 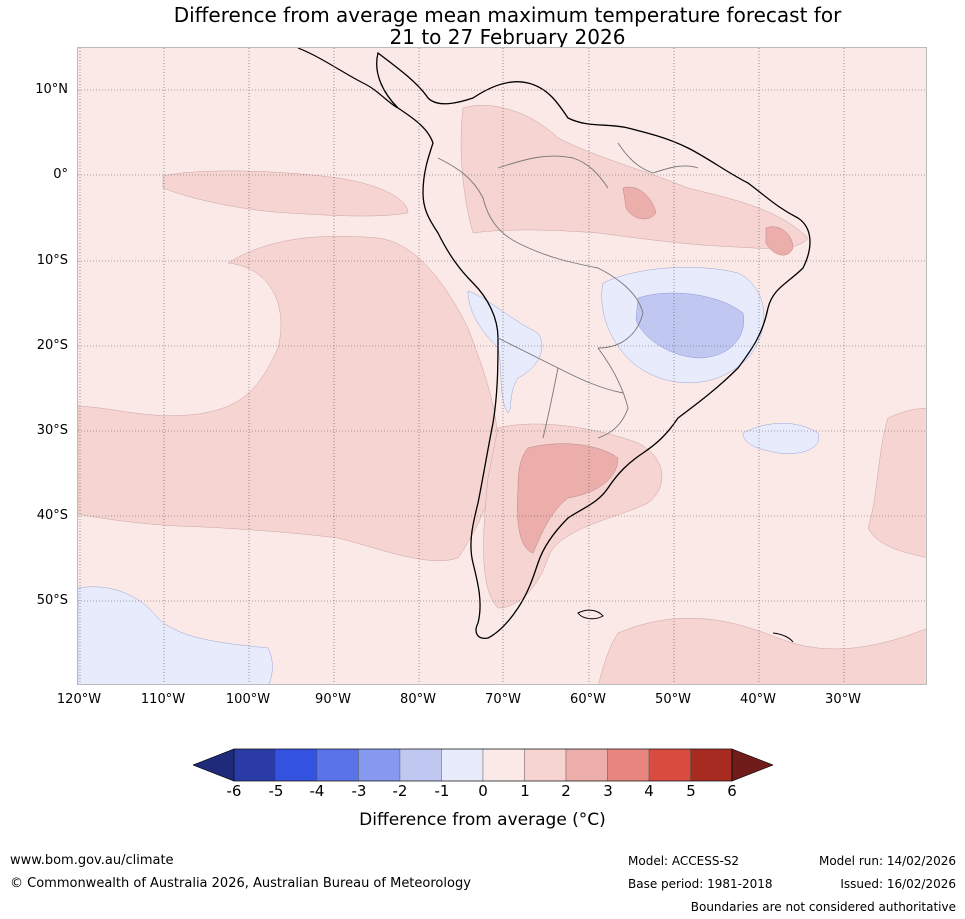 What do you see at coordinates (213, 765) in the screenshot?
I see `colorbar-low-extend` at bounding box center [213, 765].